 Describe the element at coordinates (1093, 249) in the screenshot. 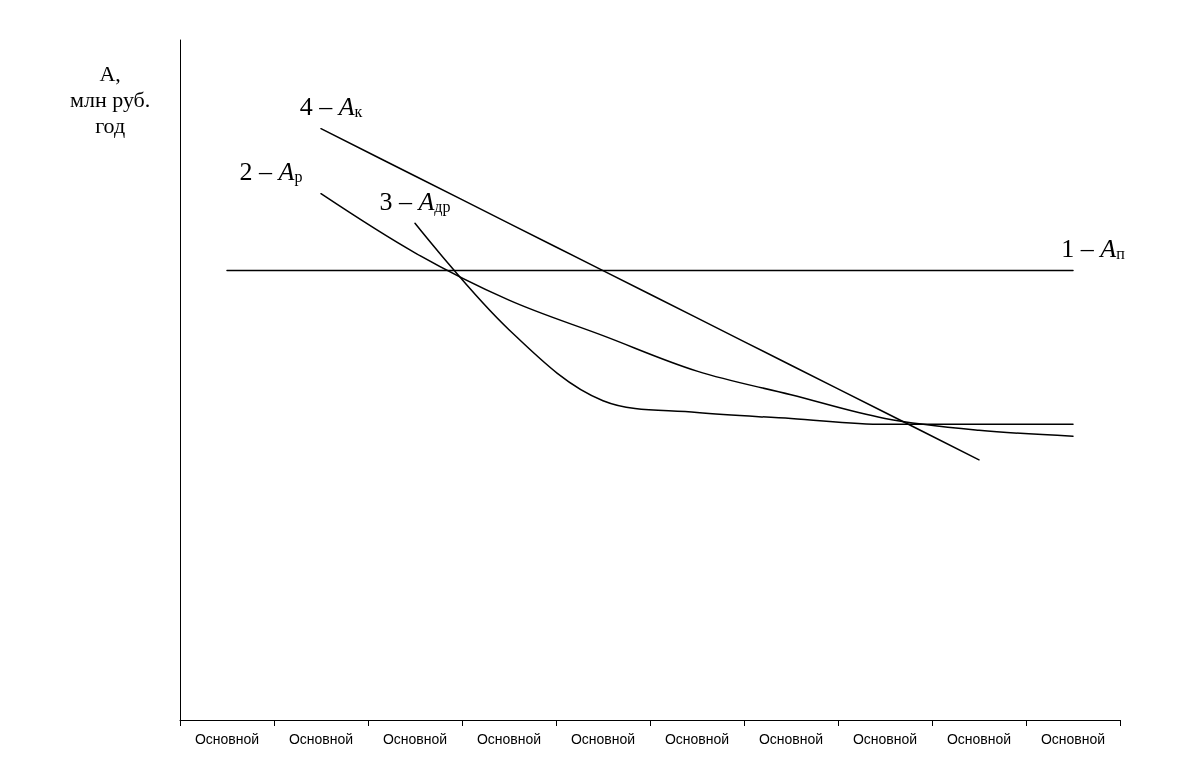

I see `series-label: 1 – Aп` at that location.